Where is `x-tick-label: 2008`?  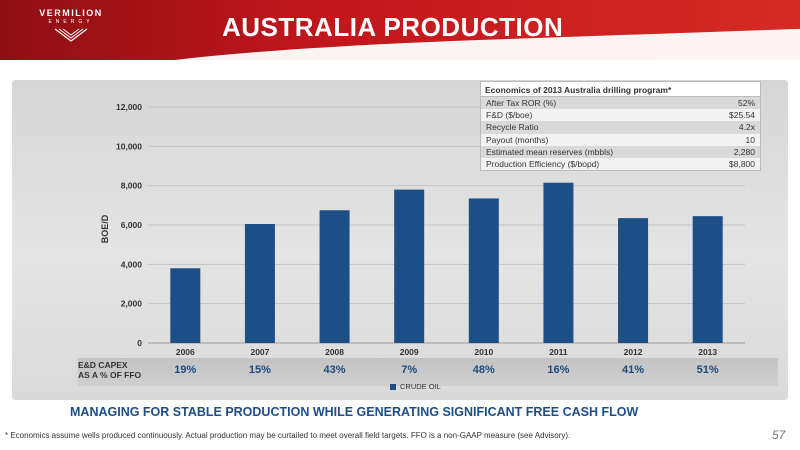
x-tick-label: 2008 is located at coordinates (334, 352).